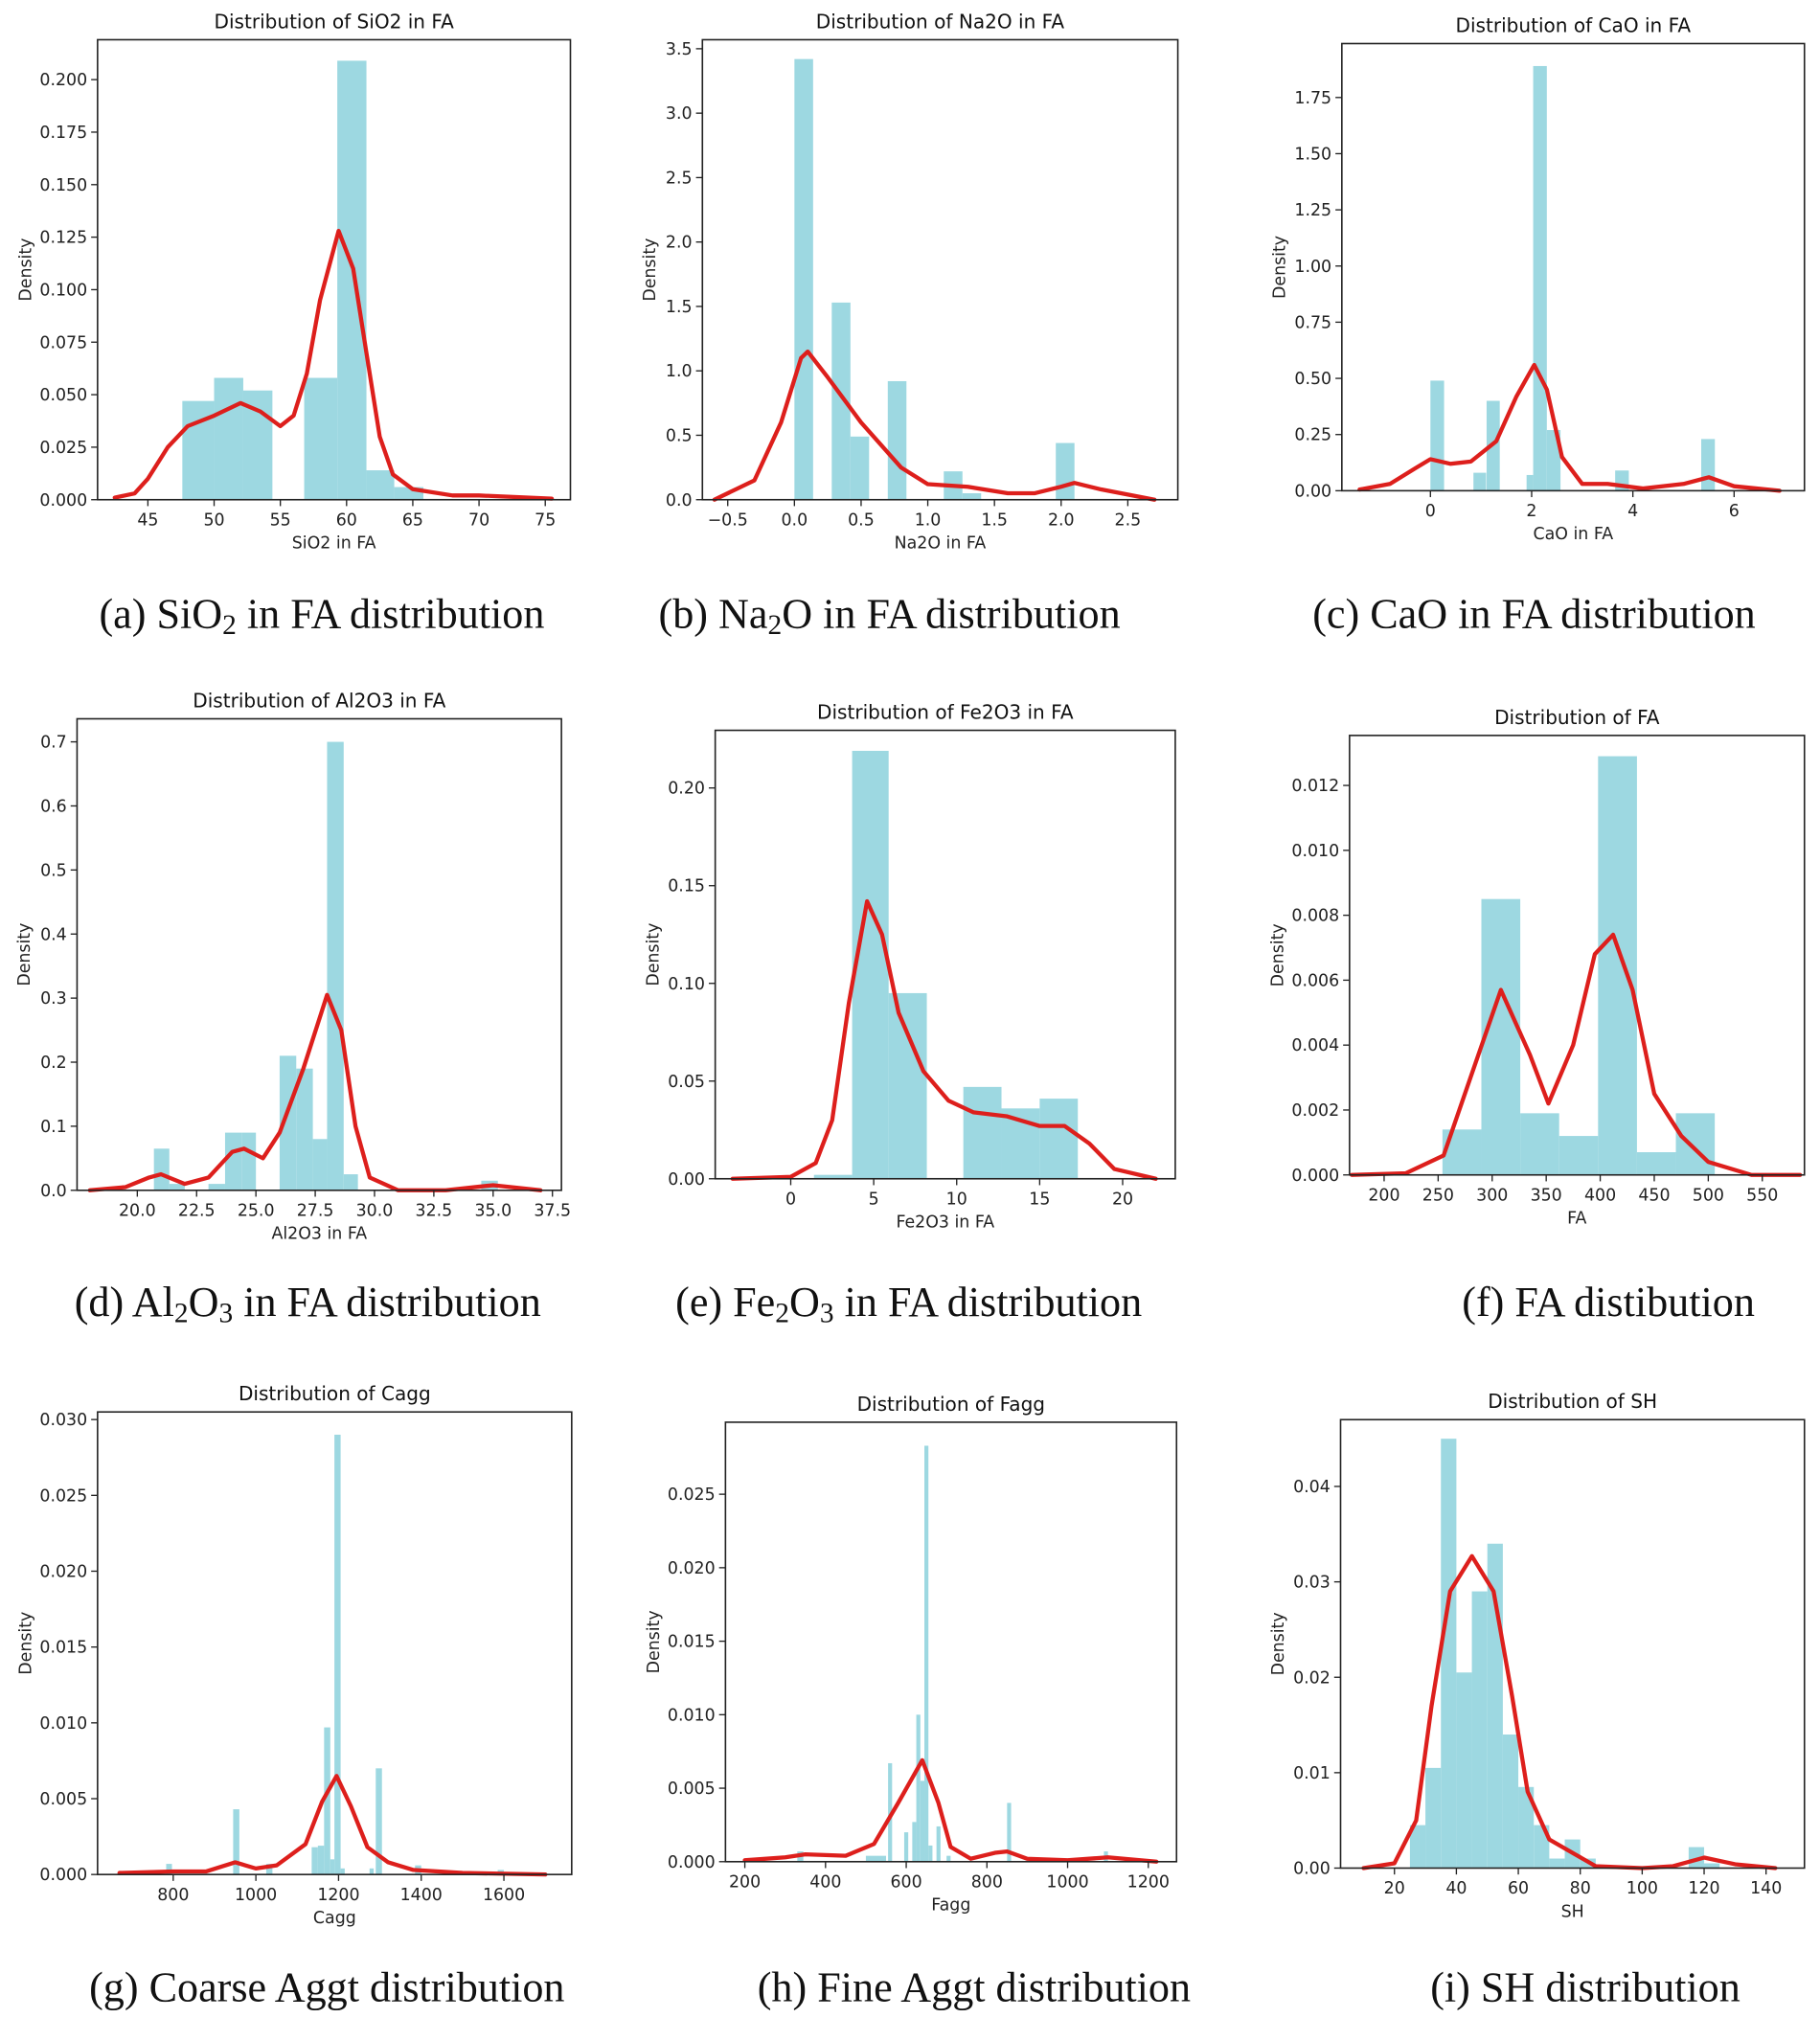 The width and height of the screenshot is (1820, 2018). Describe the element at coordinates (692, 1789) in the screenshot. I see `y-tick-label: 0.005` at that location.